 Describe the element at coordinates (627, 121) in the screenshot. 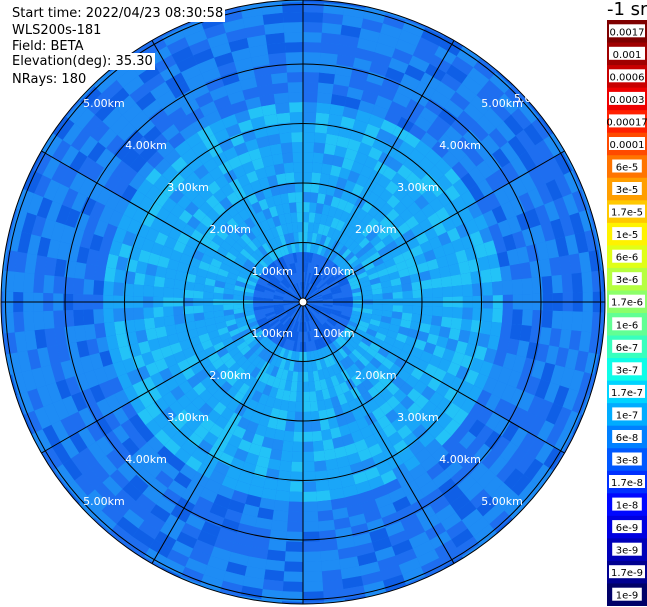

I see `colorbar-label-bg` at that location.